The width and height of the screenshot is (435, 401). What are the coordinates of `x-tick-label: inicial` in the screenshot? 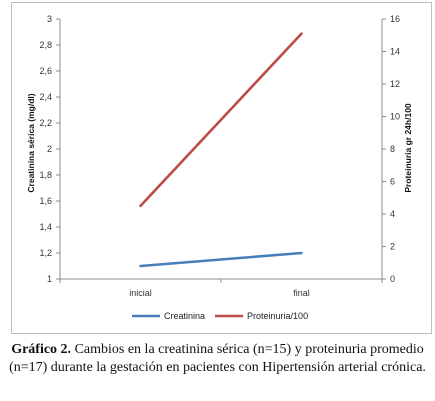 It's located at (140, 293).